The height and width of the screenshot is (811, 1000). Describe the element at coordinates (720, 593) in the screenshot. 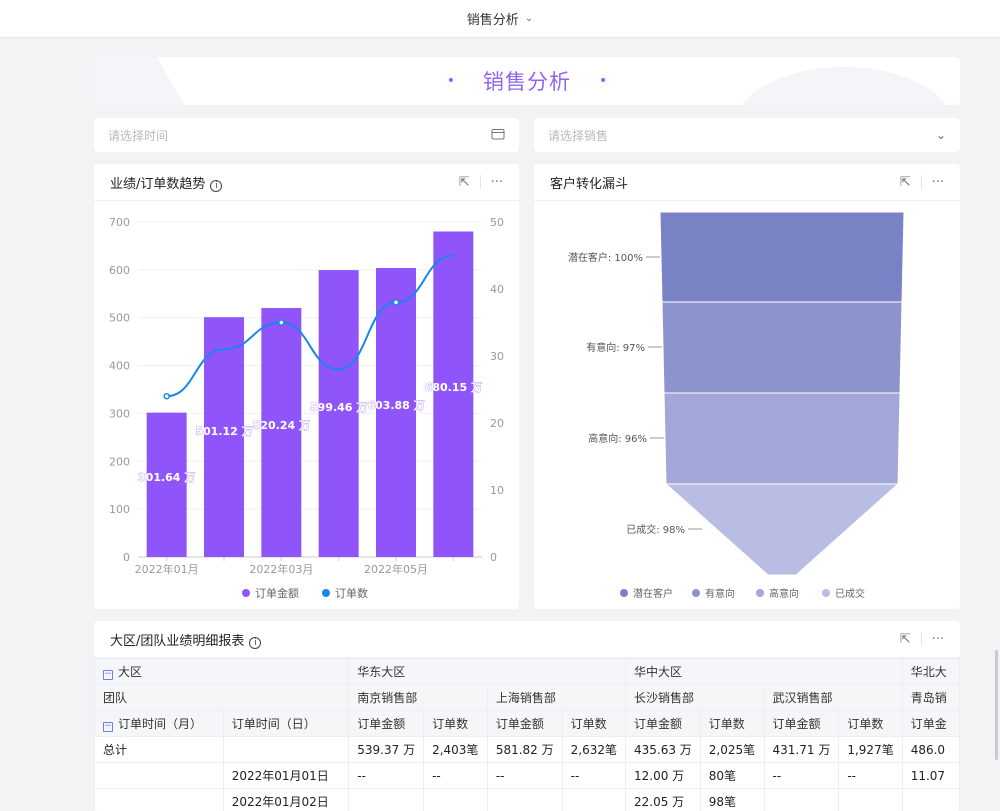

I see `legend-label: 有意向` at that location.